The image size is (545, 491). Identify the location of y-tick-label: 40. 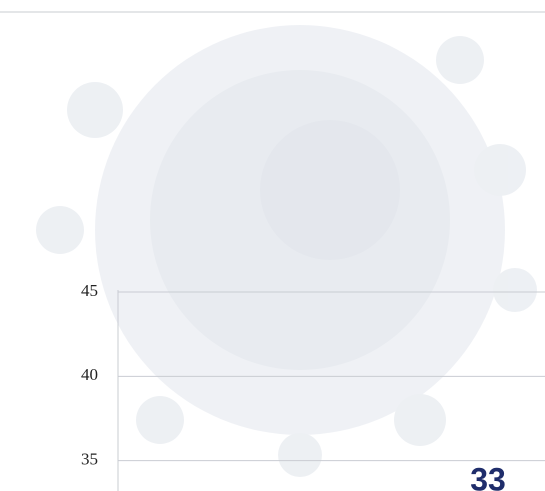
(89, 374).